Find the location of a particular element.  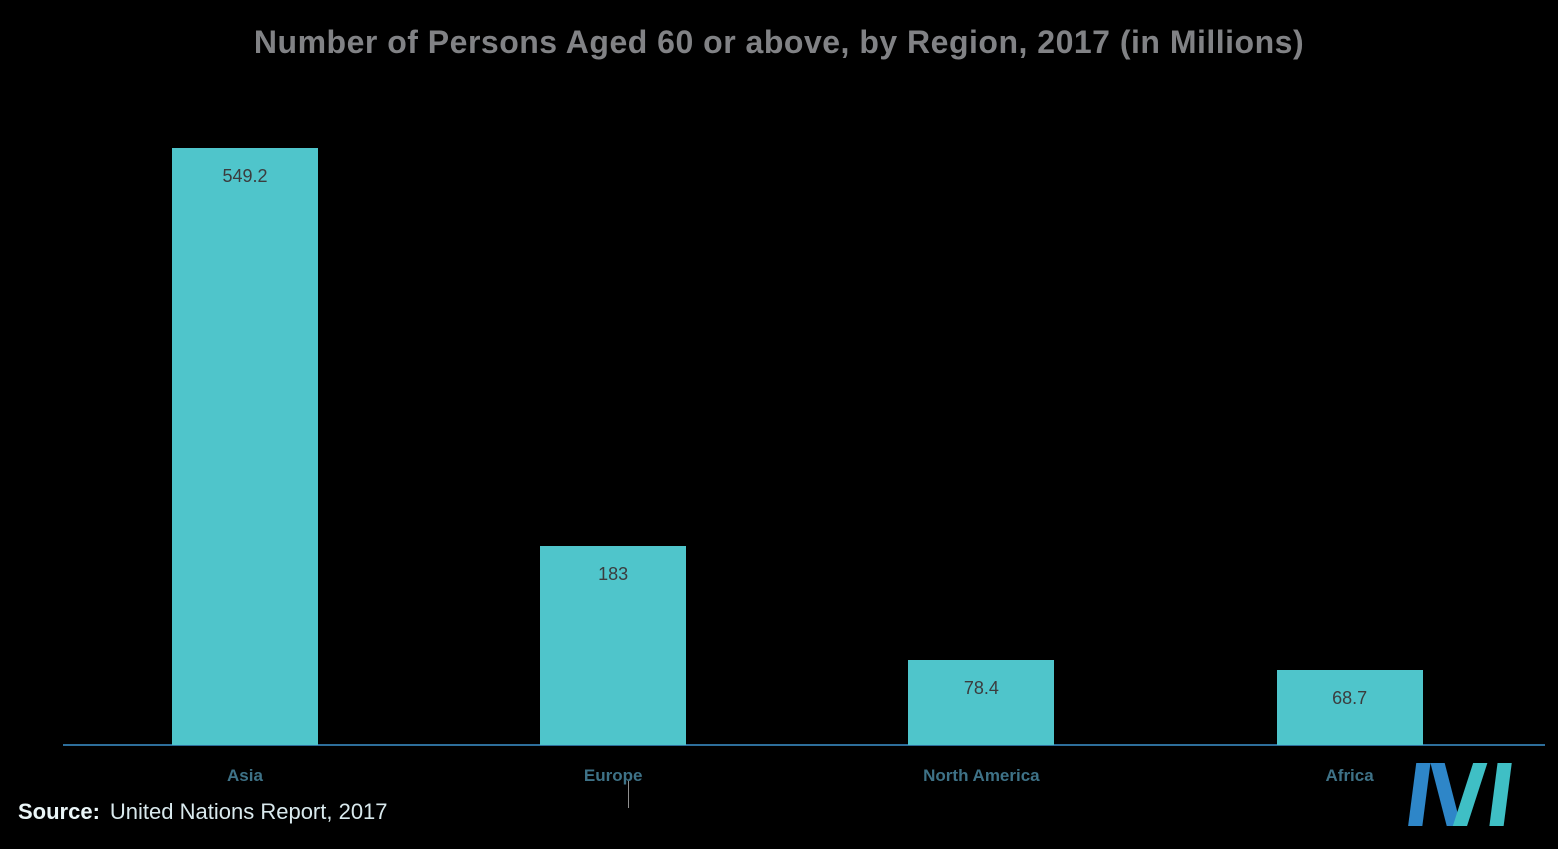

source-text: United Nations Report, 2017 is located at coordinates (248, 811).